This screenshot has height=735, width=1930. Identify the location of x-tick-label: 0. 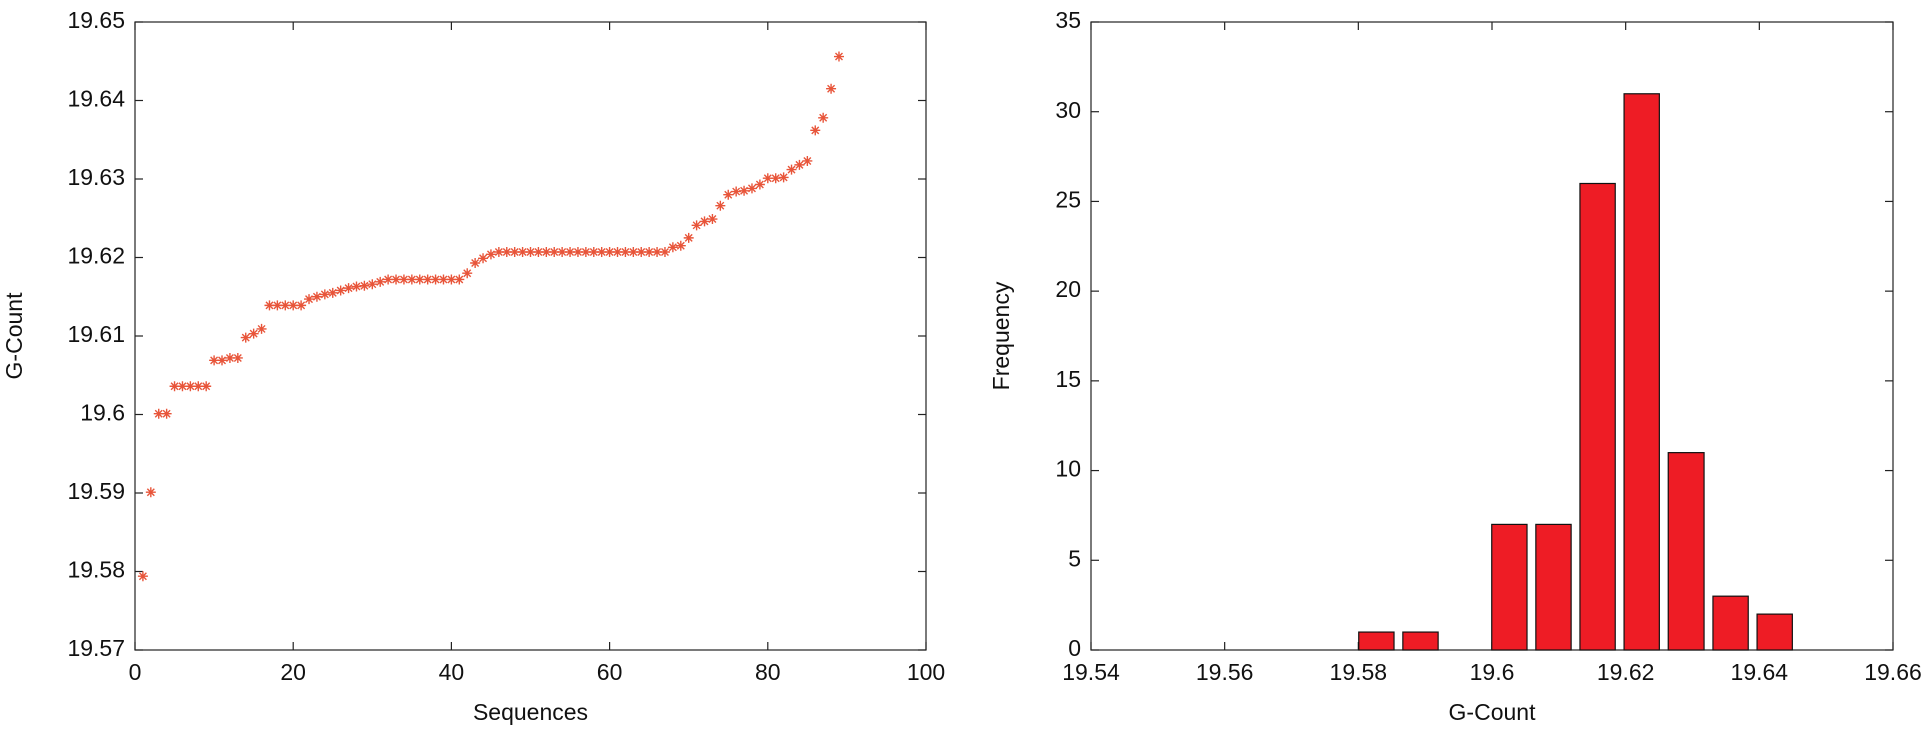
(135, 672).